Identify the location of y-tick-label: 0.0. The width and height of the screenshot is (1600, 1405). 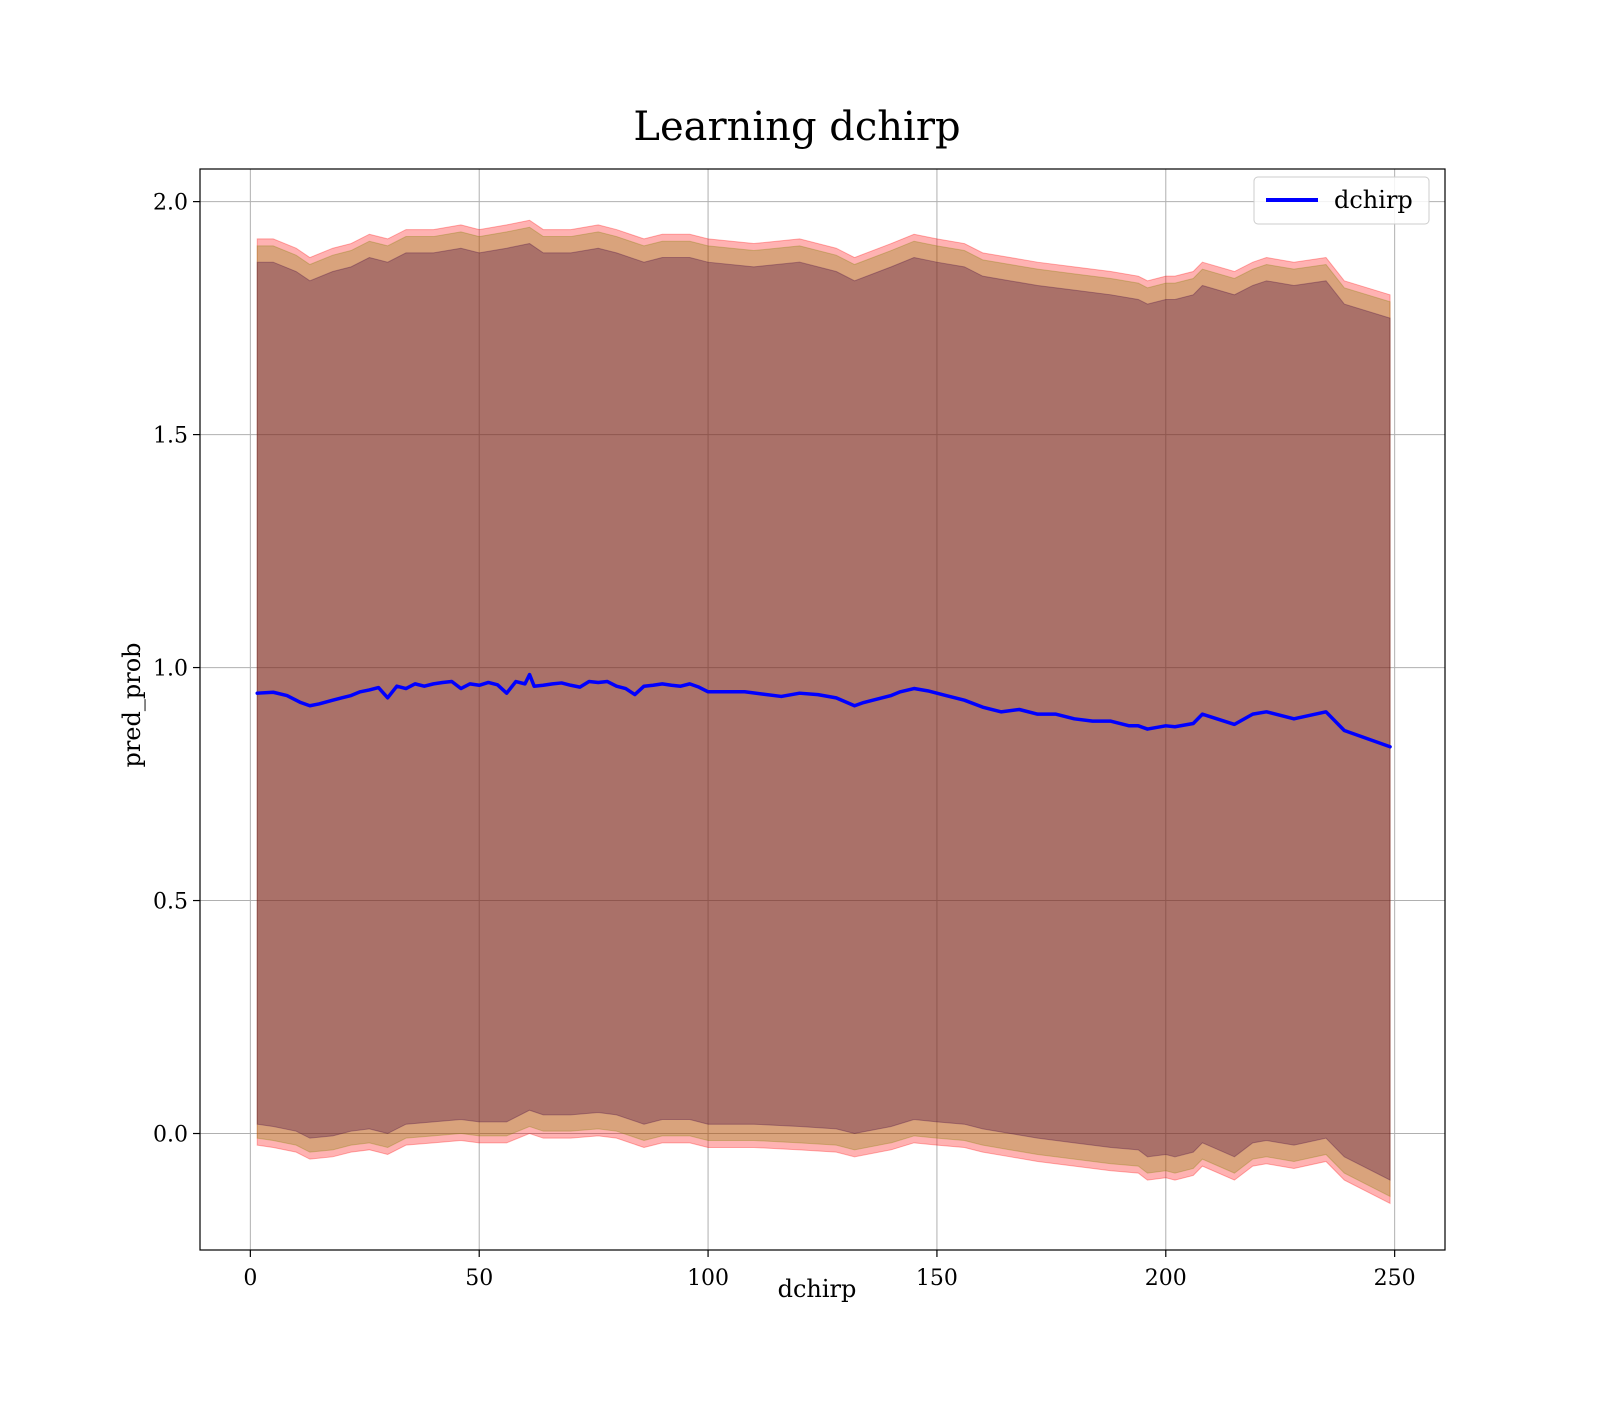
(170, 1135).